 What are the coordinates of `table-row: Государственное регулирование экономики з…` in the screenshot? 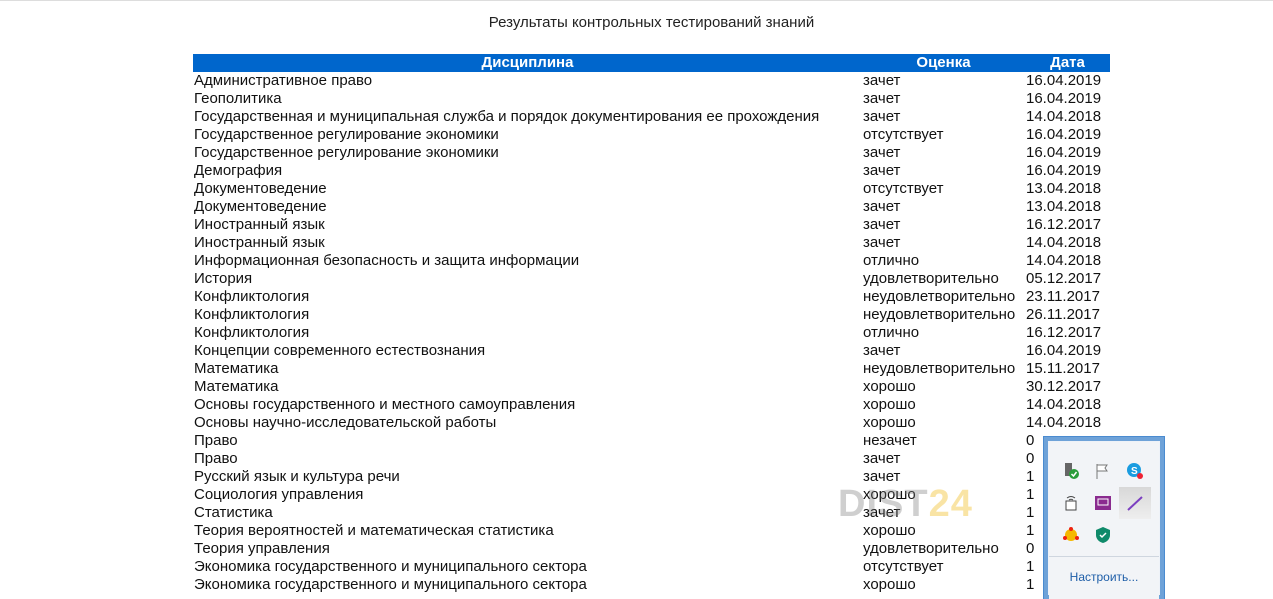 It's located at (651, 153).